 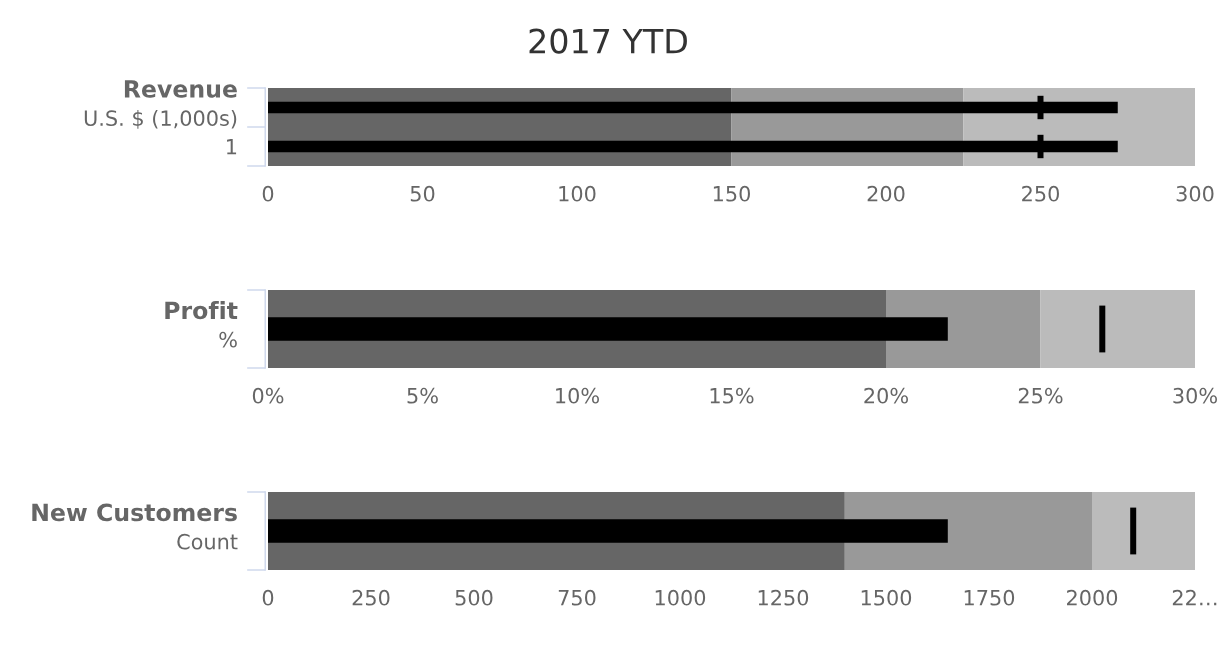 What do you see at coordinates (608, 41) in the screenshot?
I see `chart-title: 2017 YTD` at bounding box center [608, 41].